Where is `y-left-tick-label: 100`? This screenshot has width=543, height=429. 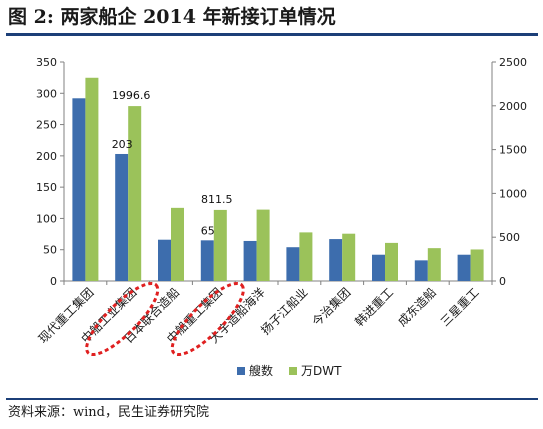
y-left-tick-label: 100 is located at coordinates (46, 218).